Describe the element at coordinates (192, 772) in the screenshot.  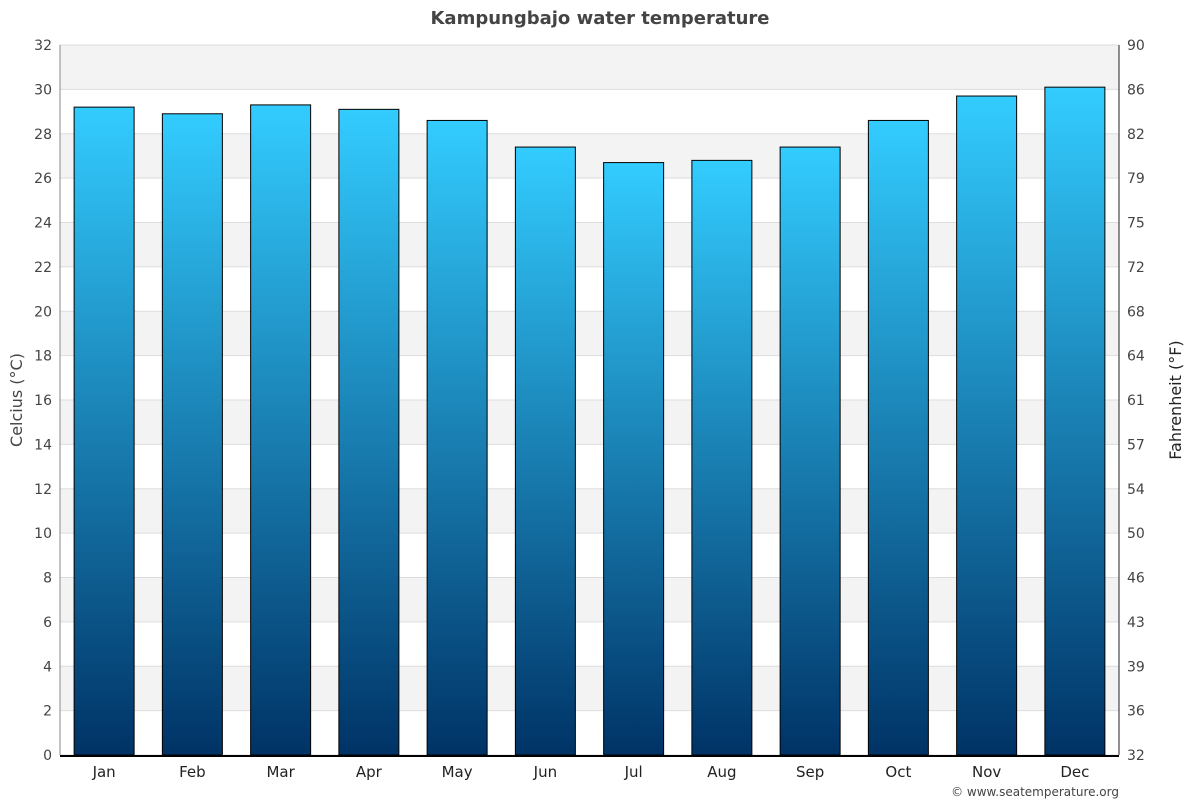
I see `x-tick-label: Feb` at that location.